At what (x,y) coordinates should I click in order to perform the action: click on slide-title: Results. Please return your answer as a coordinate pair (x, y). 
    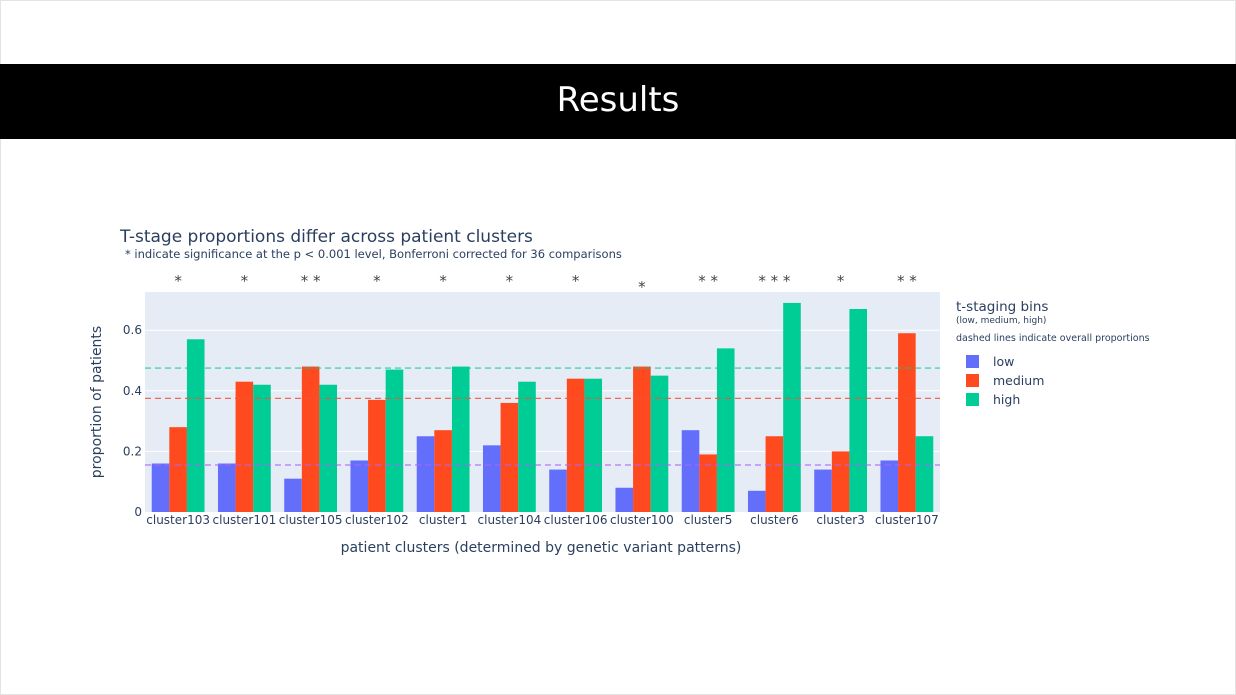
    Looking at the image, I should click on (618, 99).